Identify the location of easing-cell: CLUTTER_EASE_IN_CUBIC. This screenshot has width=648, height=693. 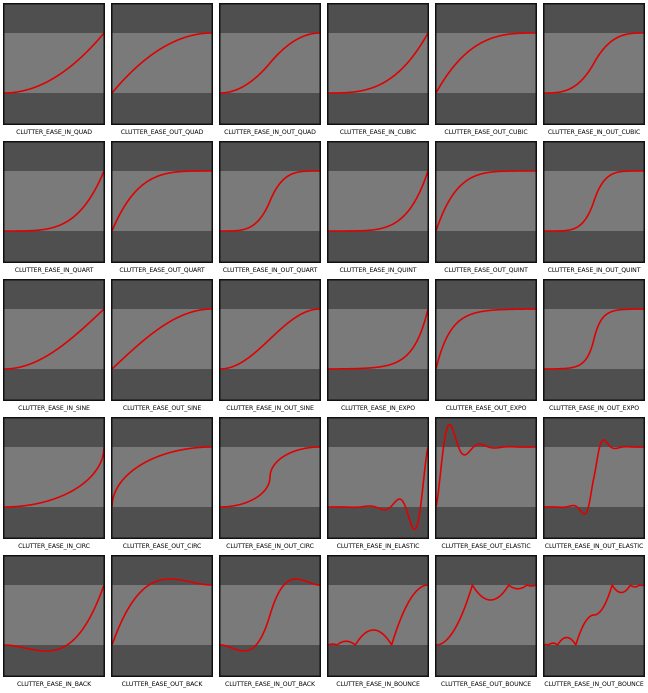
(378, 72).